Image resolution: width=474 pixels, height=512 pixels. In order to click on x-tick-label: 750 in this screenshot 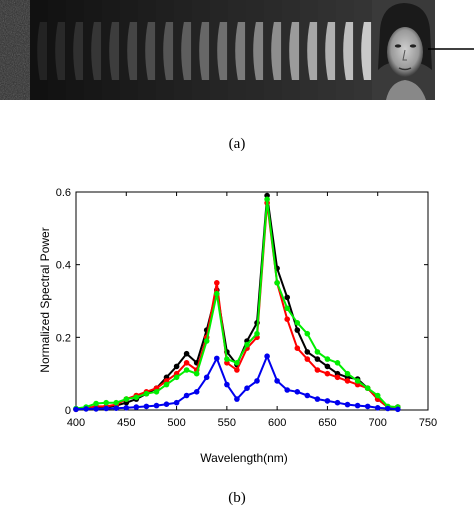, I will do `click(428, 423)`.